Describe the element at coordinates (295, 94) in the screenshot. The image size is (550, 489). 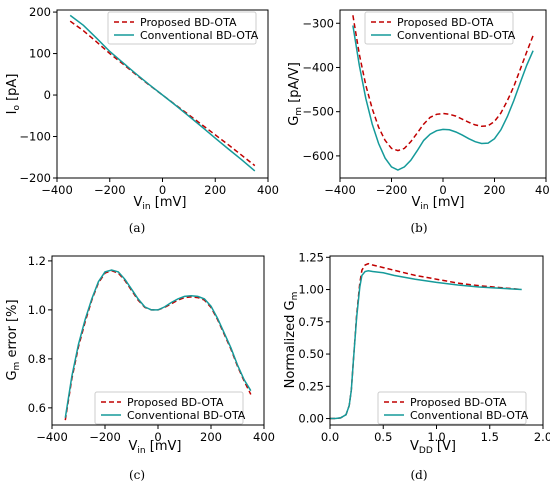
I see `y-axis-label: Gm [pA/V]` at that location.